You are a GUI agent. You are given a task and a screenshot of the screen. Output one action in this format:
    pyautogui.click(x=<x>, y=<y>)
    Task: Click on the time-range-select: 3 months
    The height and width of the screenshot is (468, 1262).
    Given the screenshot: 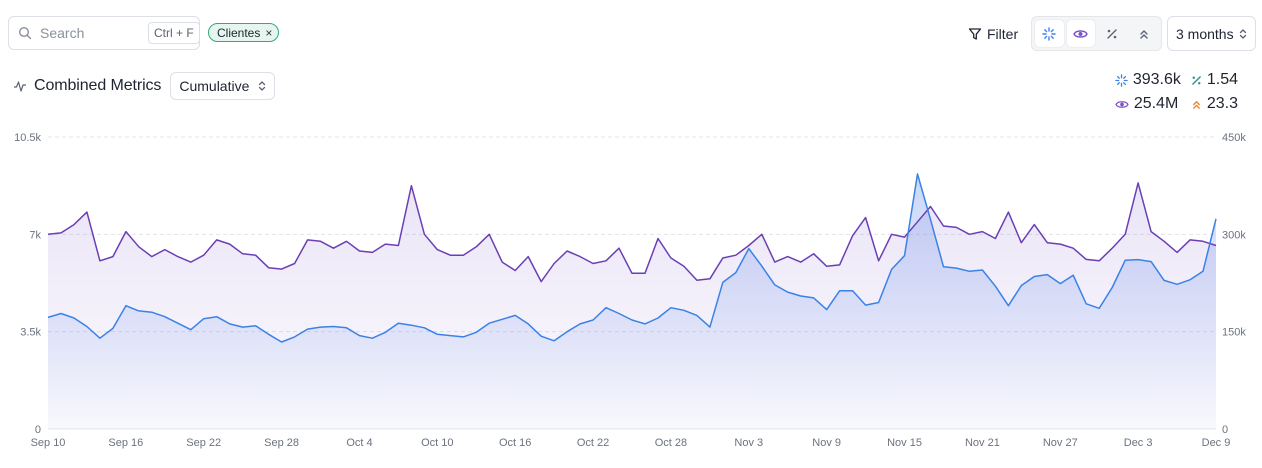 What is the action you would take?
    pyautogui.click(x=1211, y=33)
    